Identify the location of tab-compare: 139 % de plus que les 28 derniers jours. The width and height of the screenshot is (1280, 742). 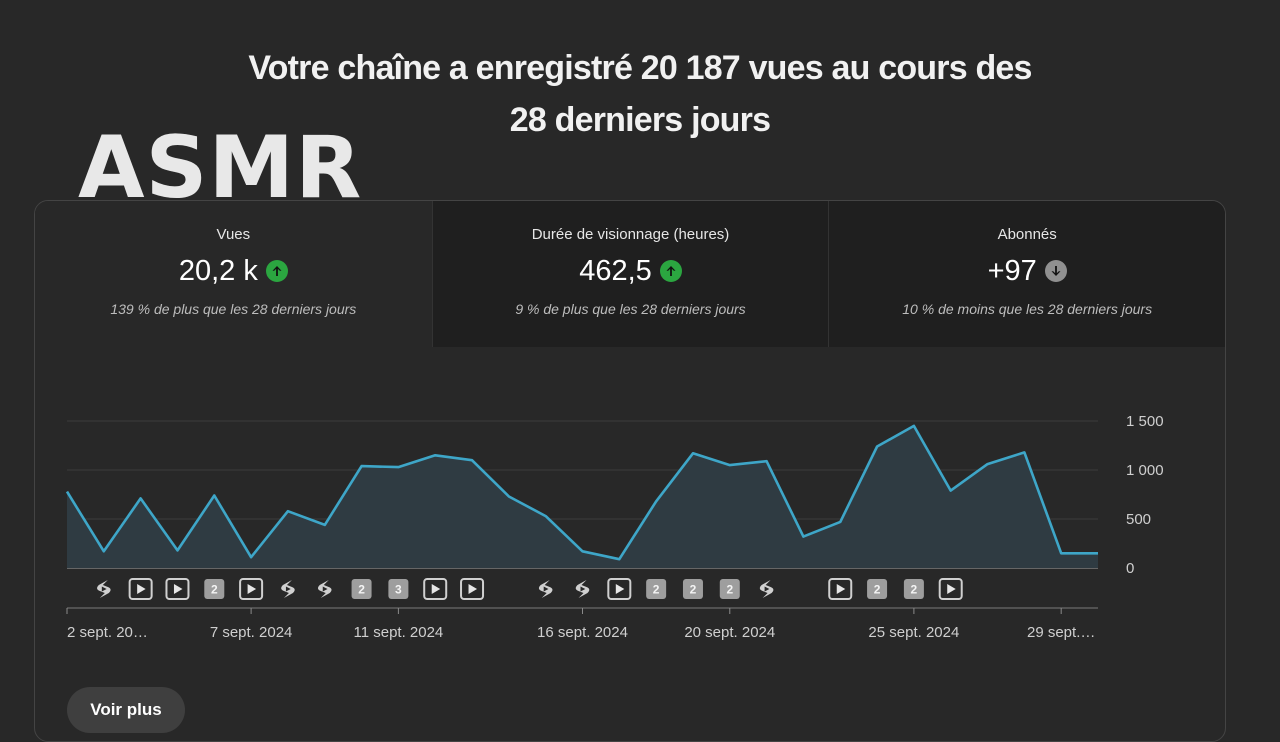
(233, 309).